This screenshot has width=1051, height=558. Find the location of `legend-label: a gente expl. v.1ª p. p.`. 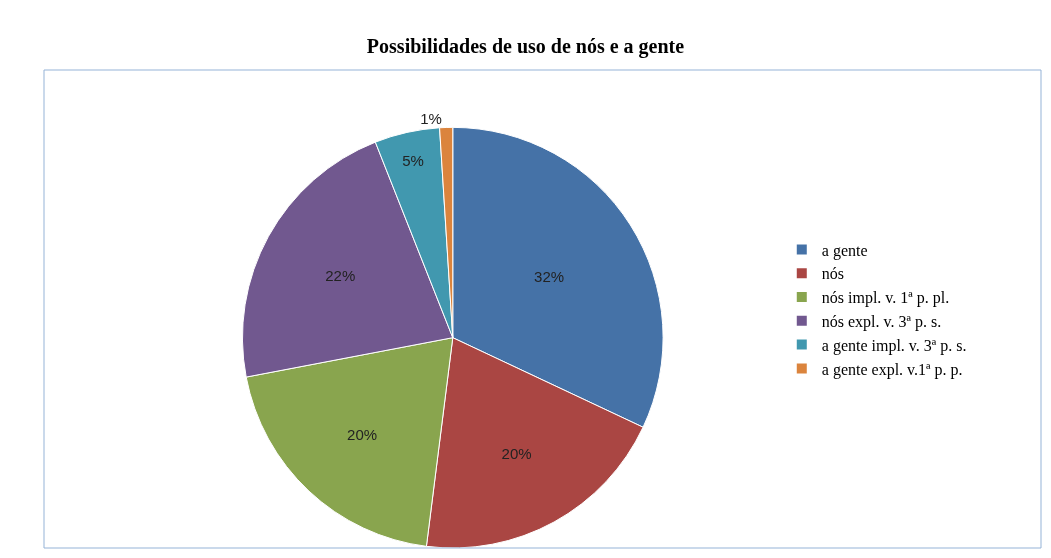

legend-label: a gente expl. v.1ª p. p. is located at coordinates (892, 369).